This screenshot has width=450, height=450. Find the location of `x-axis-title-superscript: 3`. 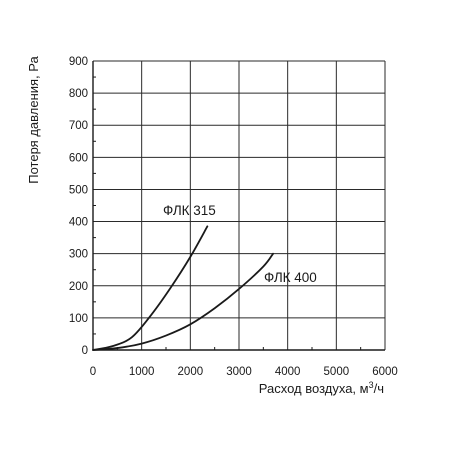

x-axis-title-superscript: 3 is located at coordinates (371, 385).